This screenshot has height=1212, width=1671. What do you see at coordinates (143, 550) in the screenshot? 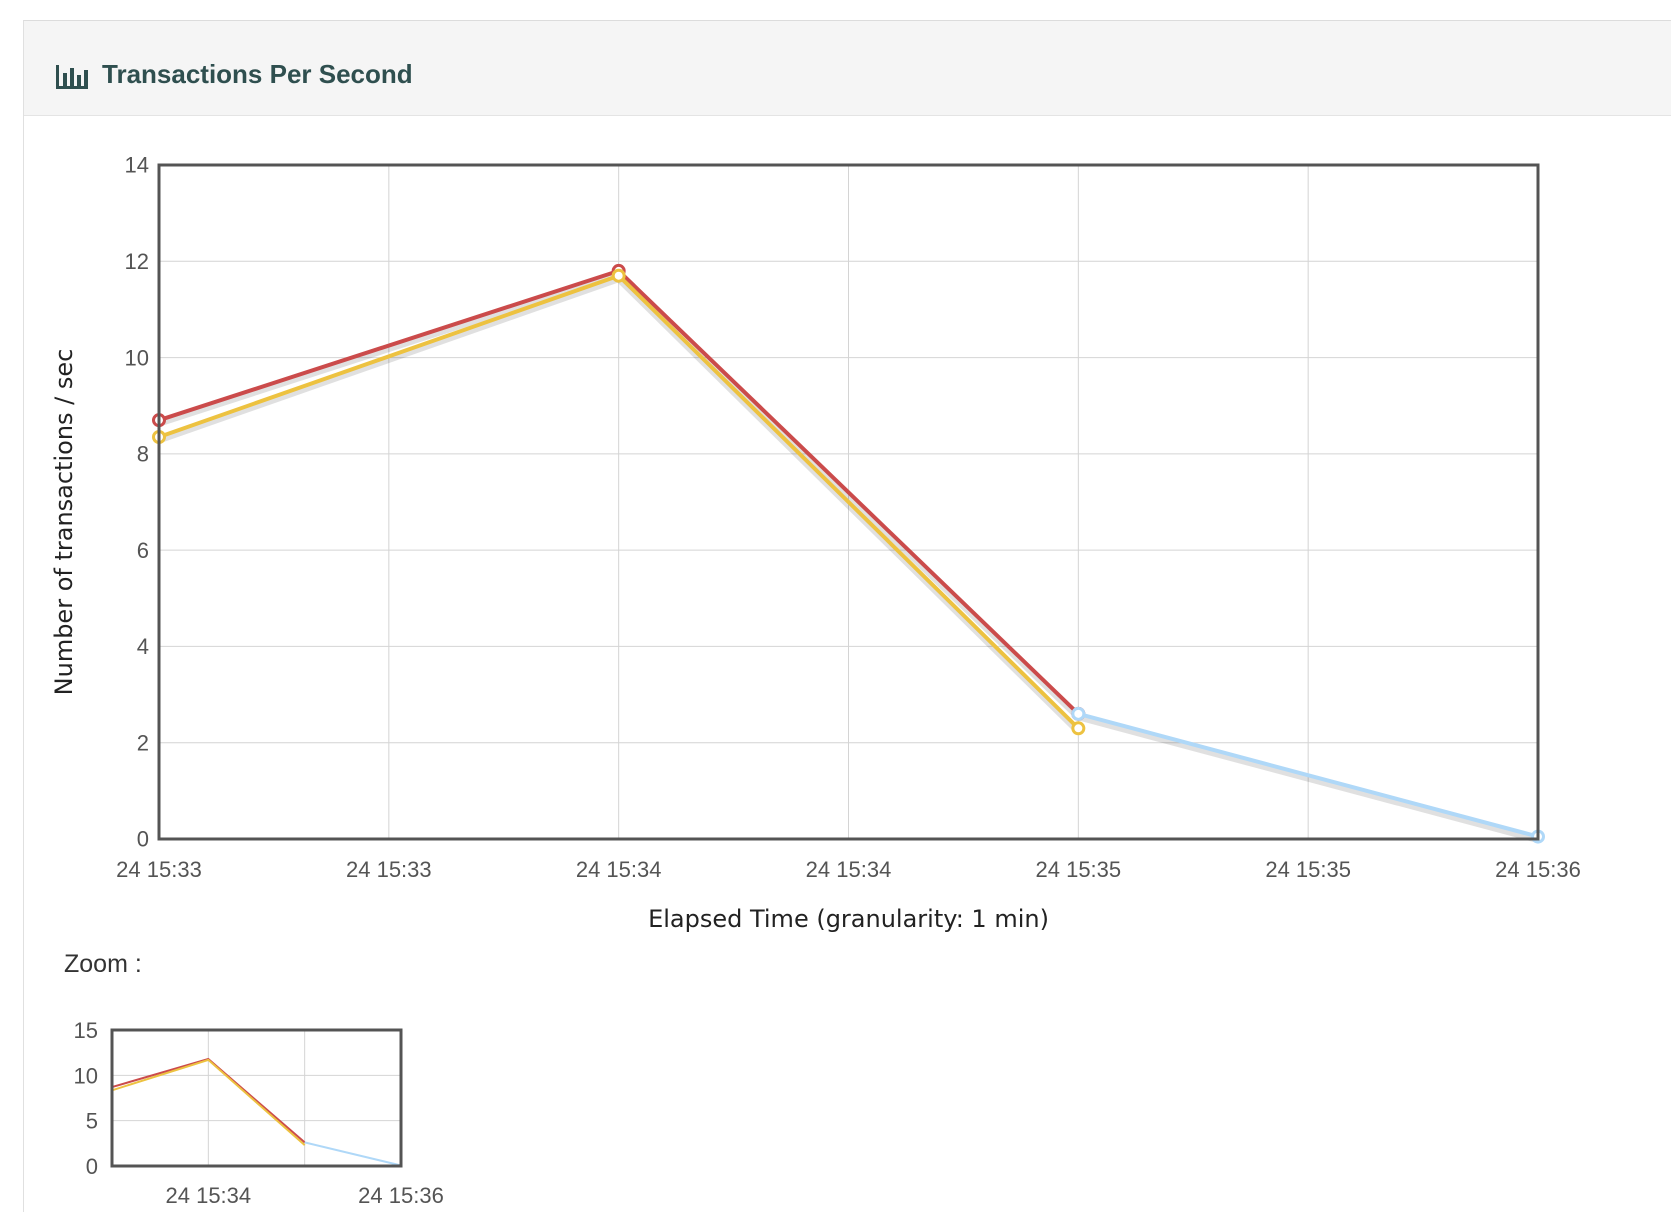
I see `y-tick-label: 6` at bounding box center [143, 550].